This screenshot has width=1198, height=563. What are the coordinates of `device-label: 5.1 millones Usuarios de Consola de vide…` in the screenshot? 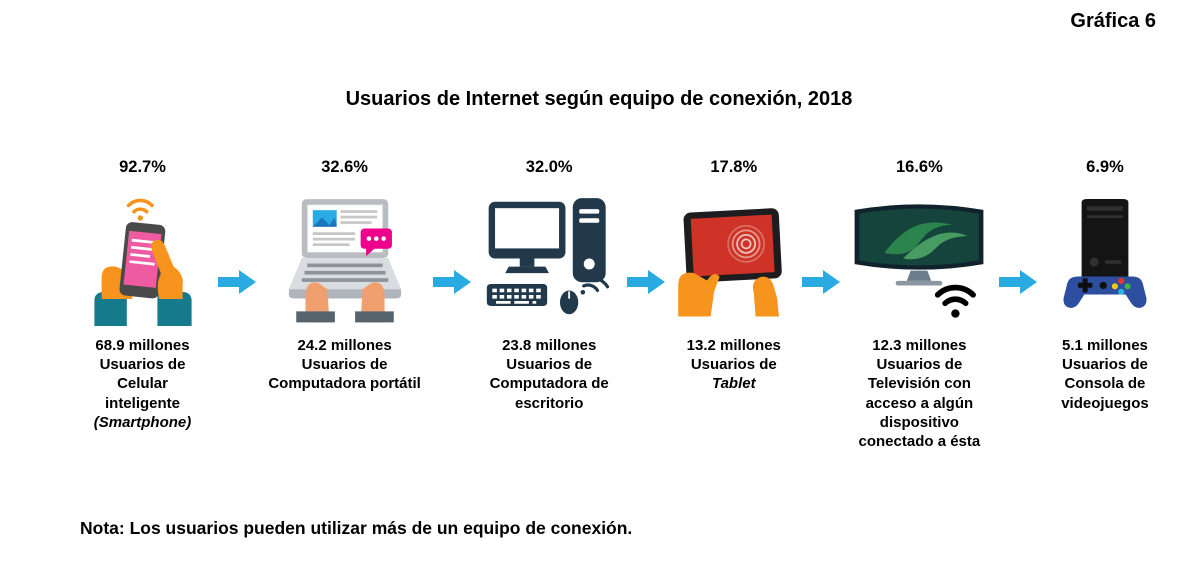 It's located at (1105, 374).